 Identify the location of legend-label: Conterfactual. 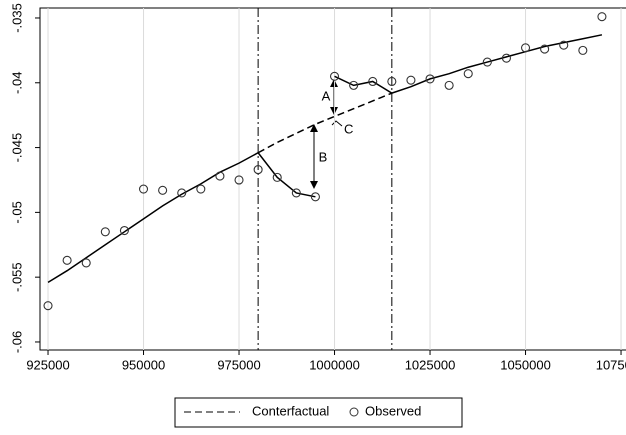
(290, 410).